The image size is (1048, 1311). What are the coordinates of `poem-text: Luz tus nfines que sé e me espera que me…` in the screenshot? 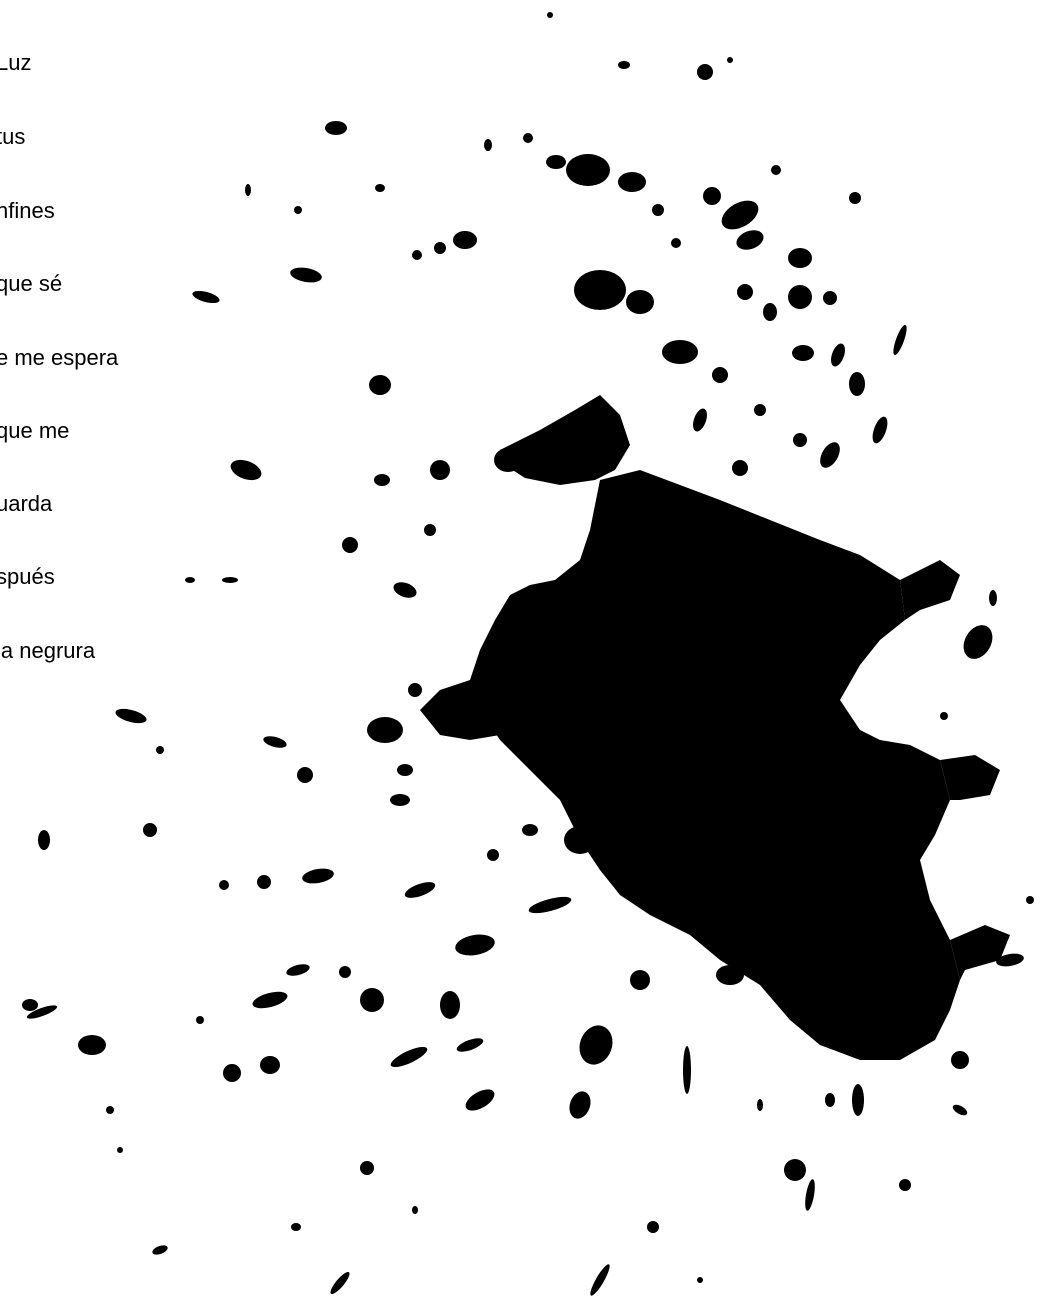 It's located at (100, 350).